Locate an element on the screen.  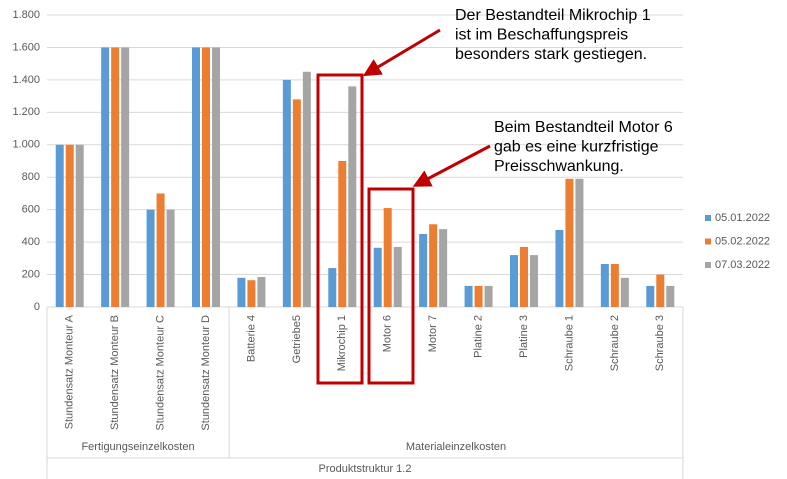
x-tick-label: Schraube 2 is located at coordinates (615, 343).